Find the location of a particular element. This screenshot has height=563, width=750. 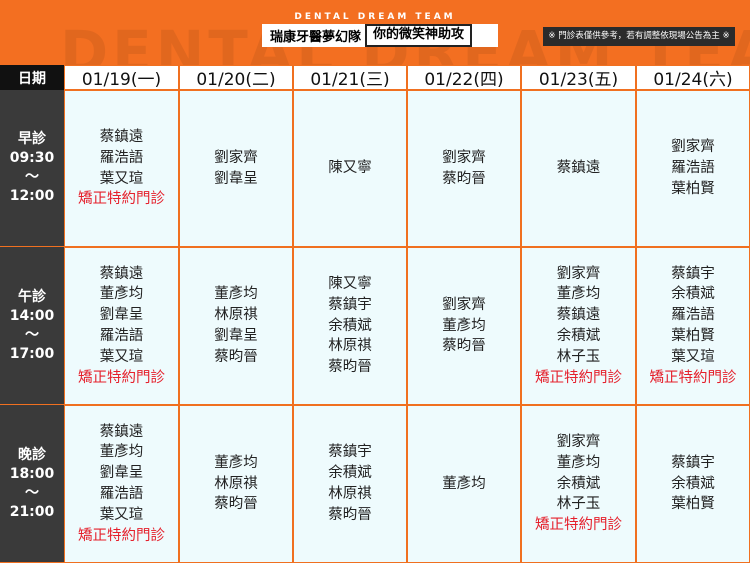

session-label: 午診 14:00 ～ 17:00 is located at coordinates (32, 326).